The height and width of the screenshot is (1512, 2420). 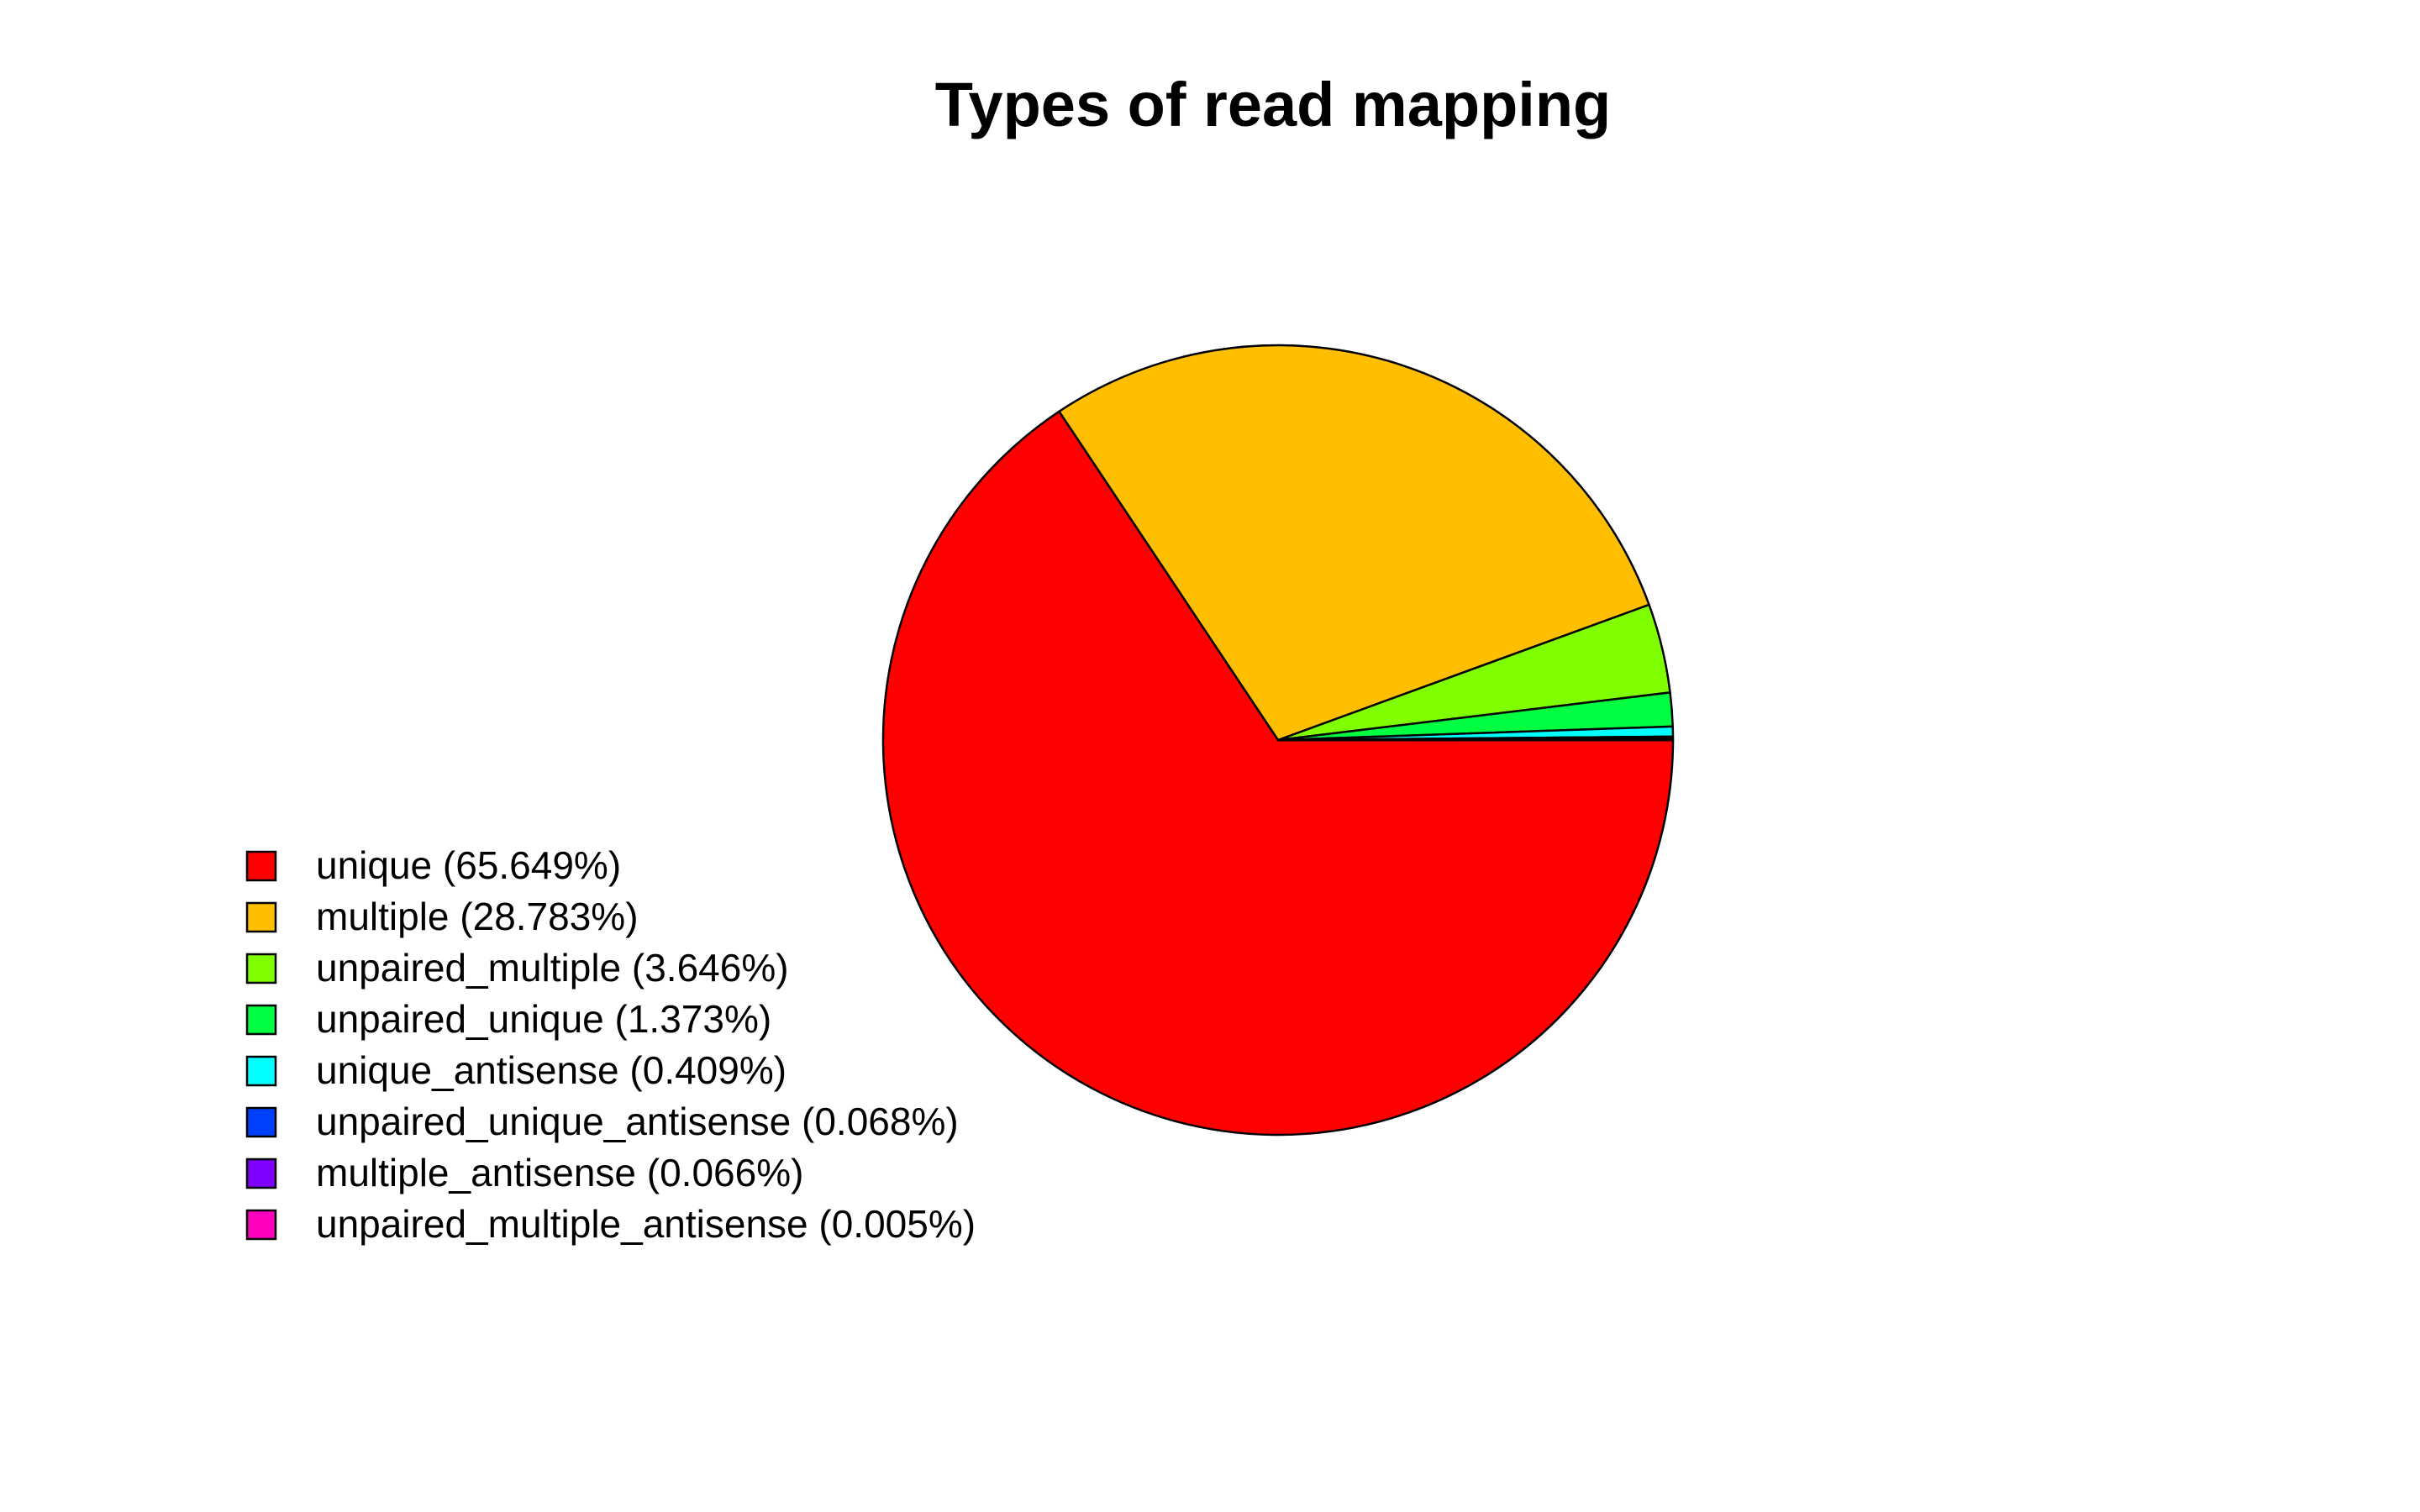 I want to click on legend-label-multiple-antisense: multiple_antisense (0.066%), so click(x=559, y=1172).